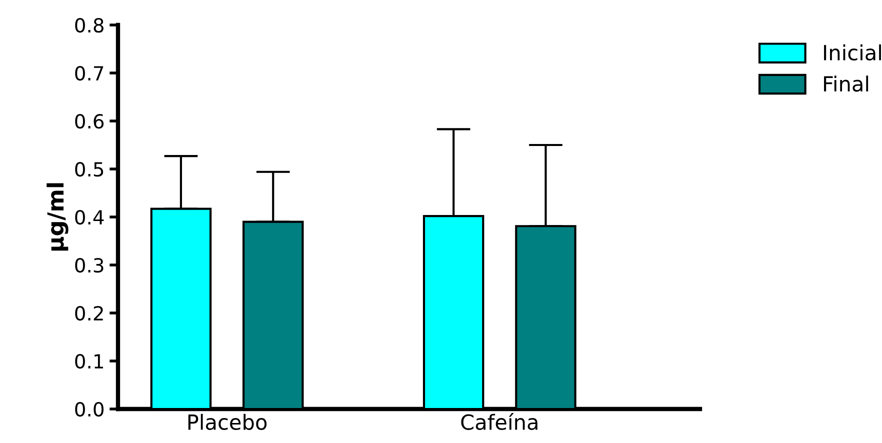 The image size is (882, 443). What do you see at coordinates (89, 313) in the screenshot?
I see `y-tick-label: 0.2` at bounding box center [89, 313].